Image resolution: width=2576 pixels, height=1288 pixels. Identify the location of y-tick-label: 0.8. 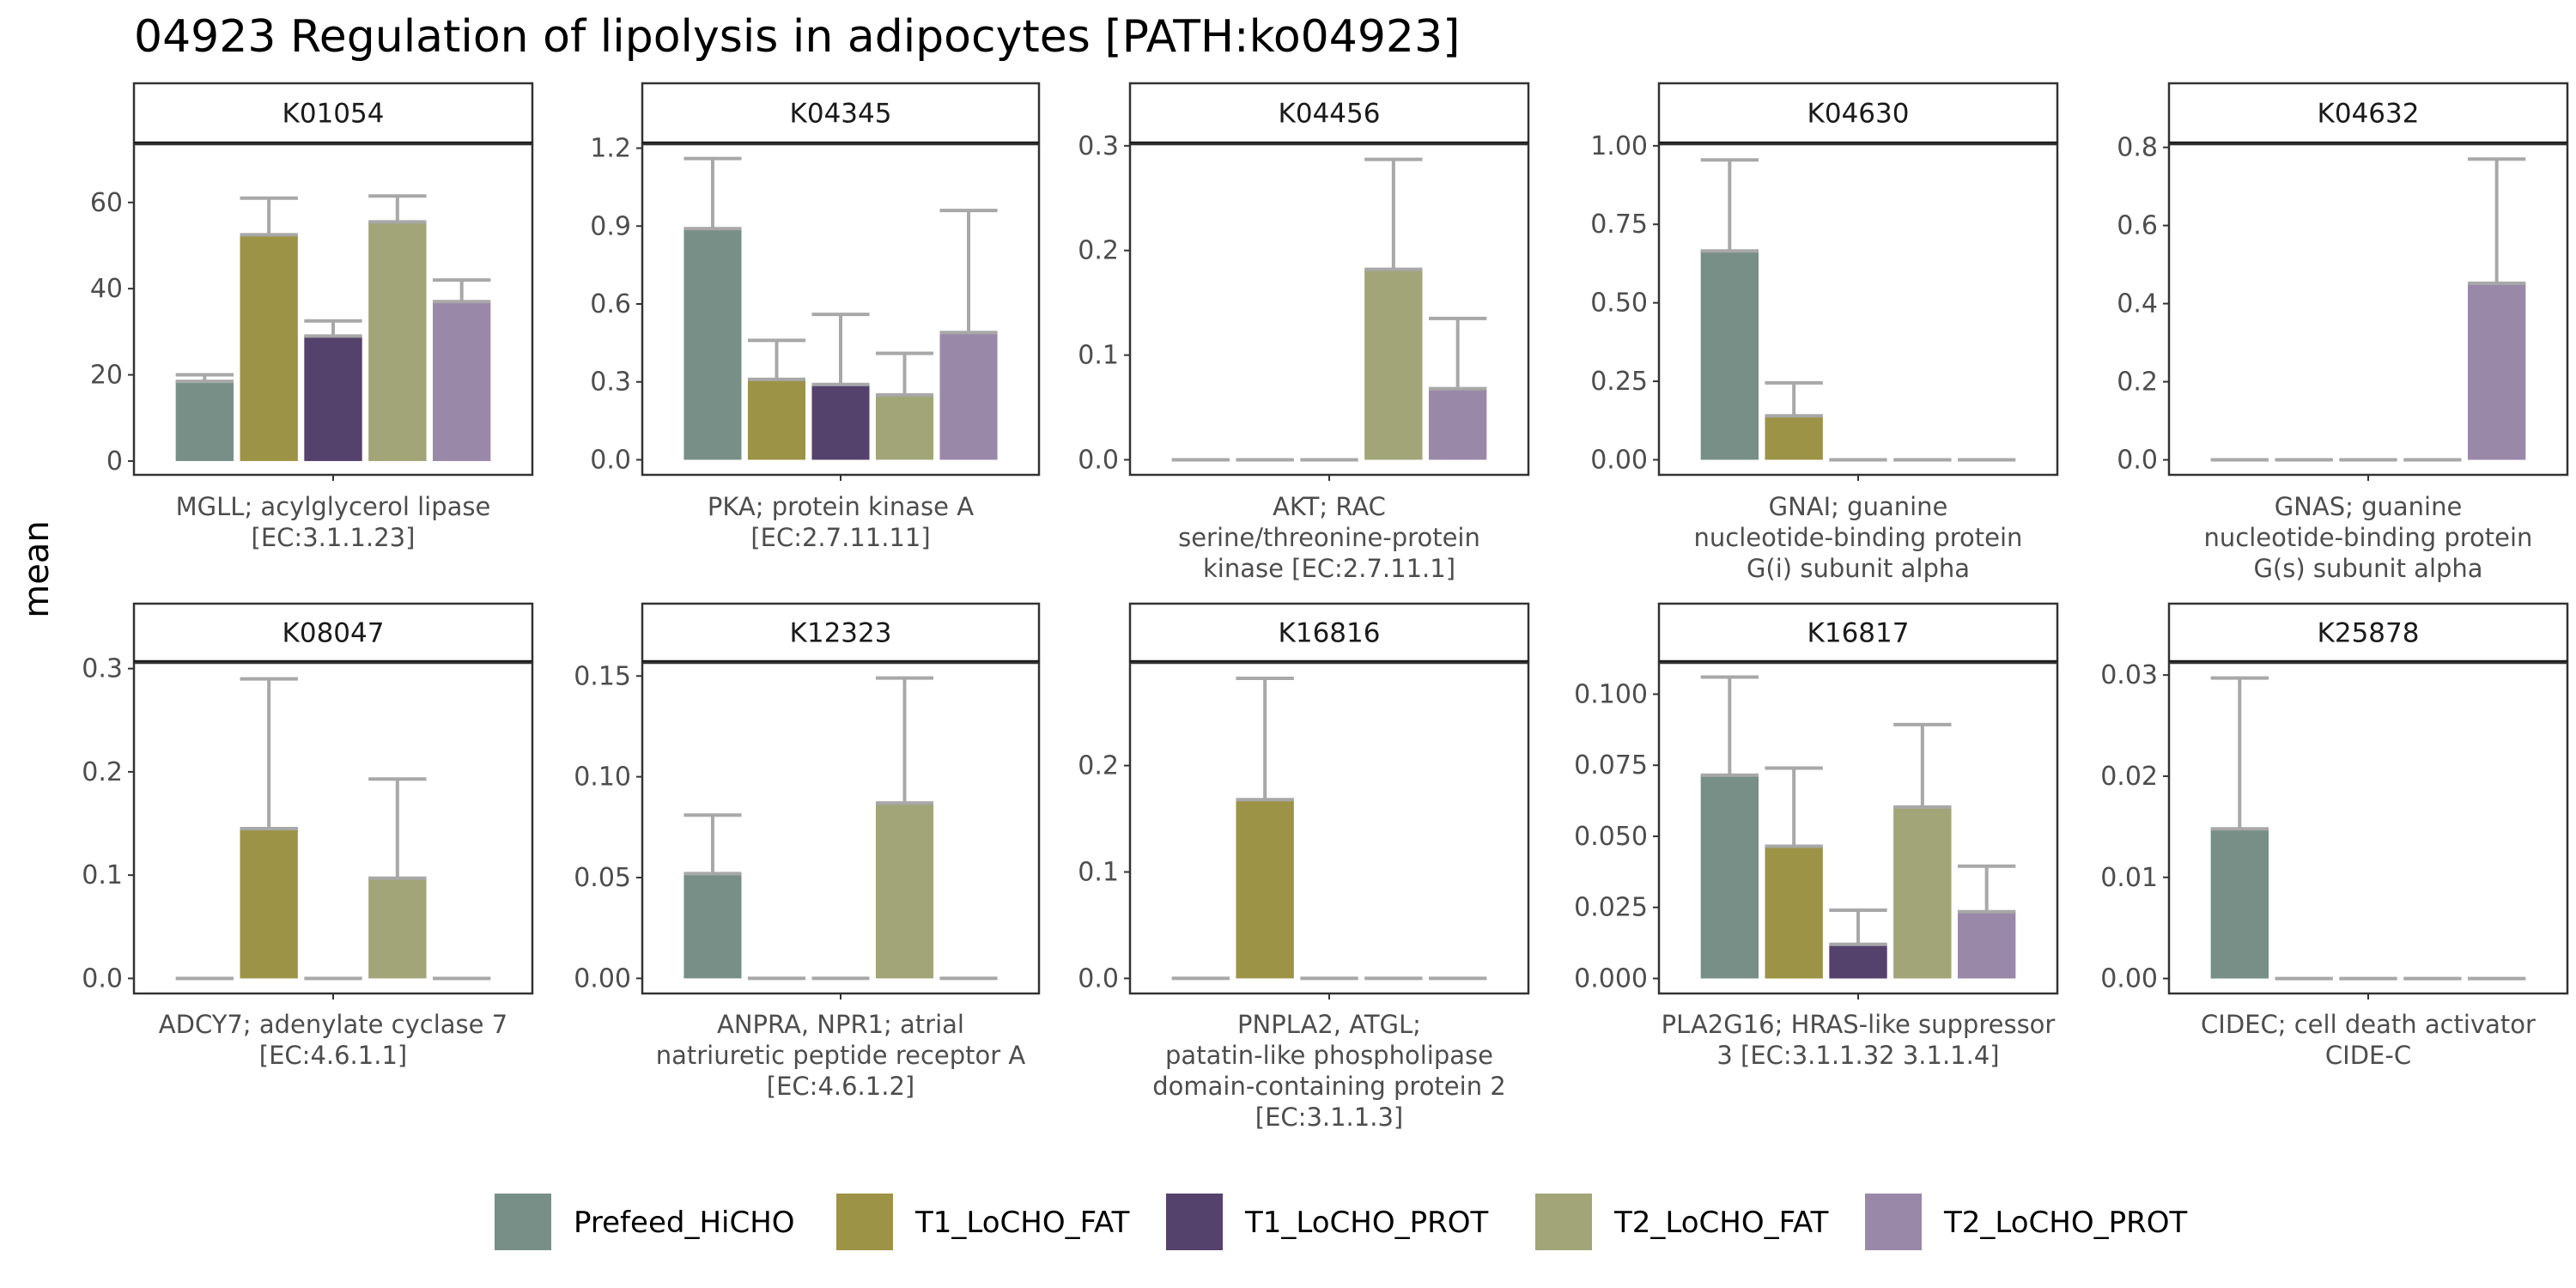
(2137, 148).